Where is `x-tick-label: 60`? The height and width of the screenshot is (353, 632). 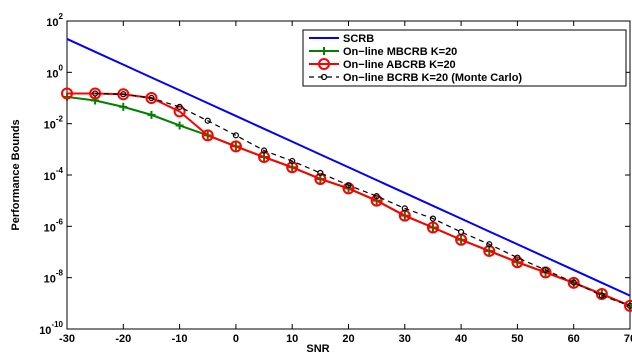 x-tick-label: 60 is located at coordinates (574, 339).